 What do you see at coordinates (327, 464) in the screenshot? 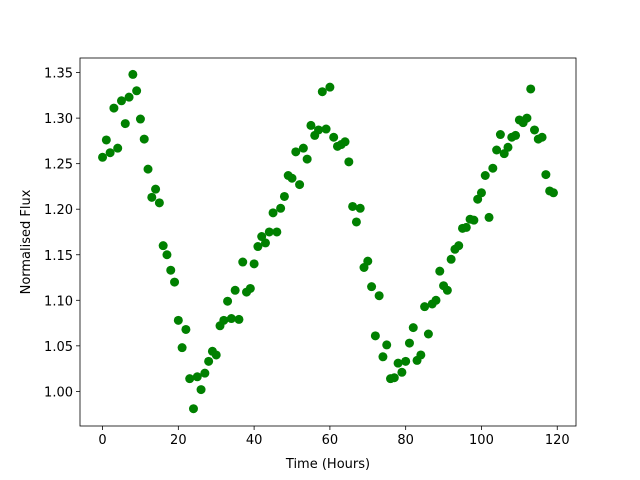
I see `x-axis-label: Time (Hours)` at bounding box center [327, 464].